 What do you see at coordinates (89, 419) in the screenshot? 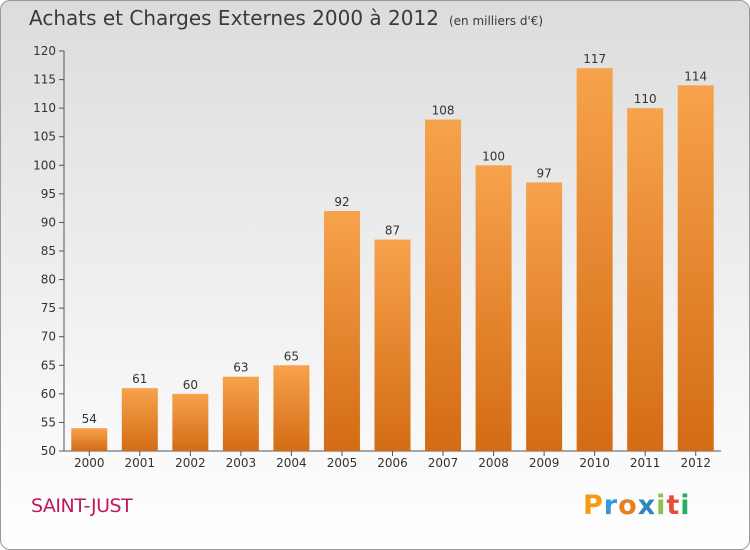
I see `data-label: 54` at bounding box center [89, 419].